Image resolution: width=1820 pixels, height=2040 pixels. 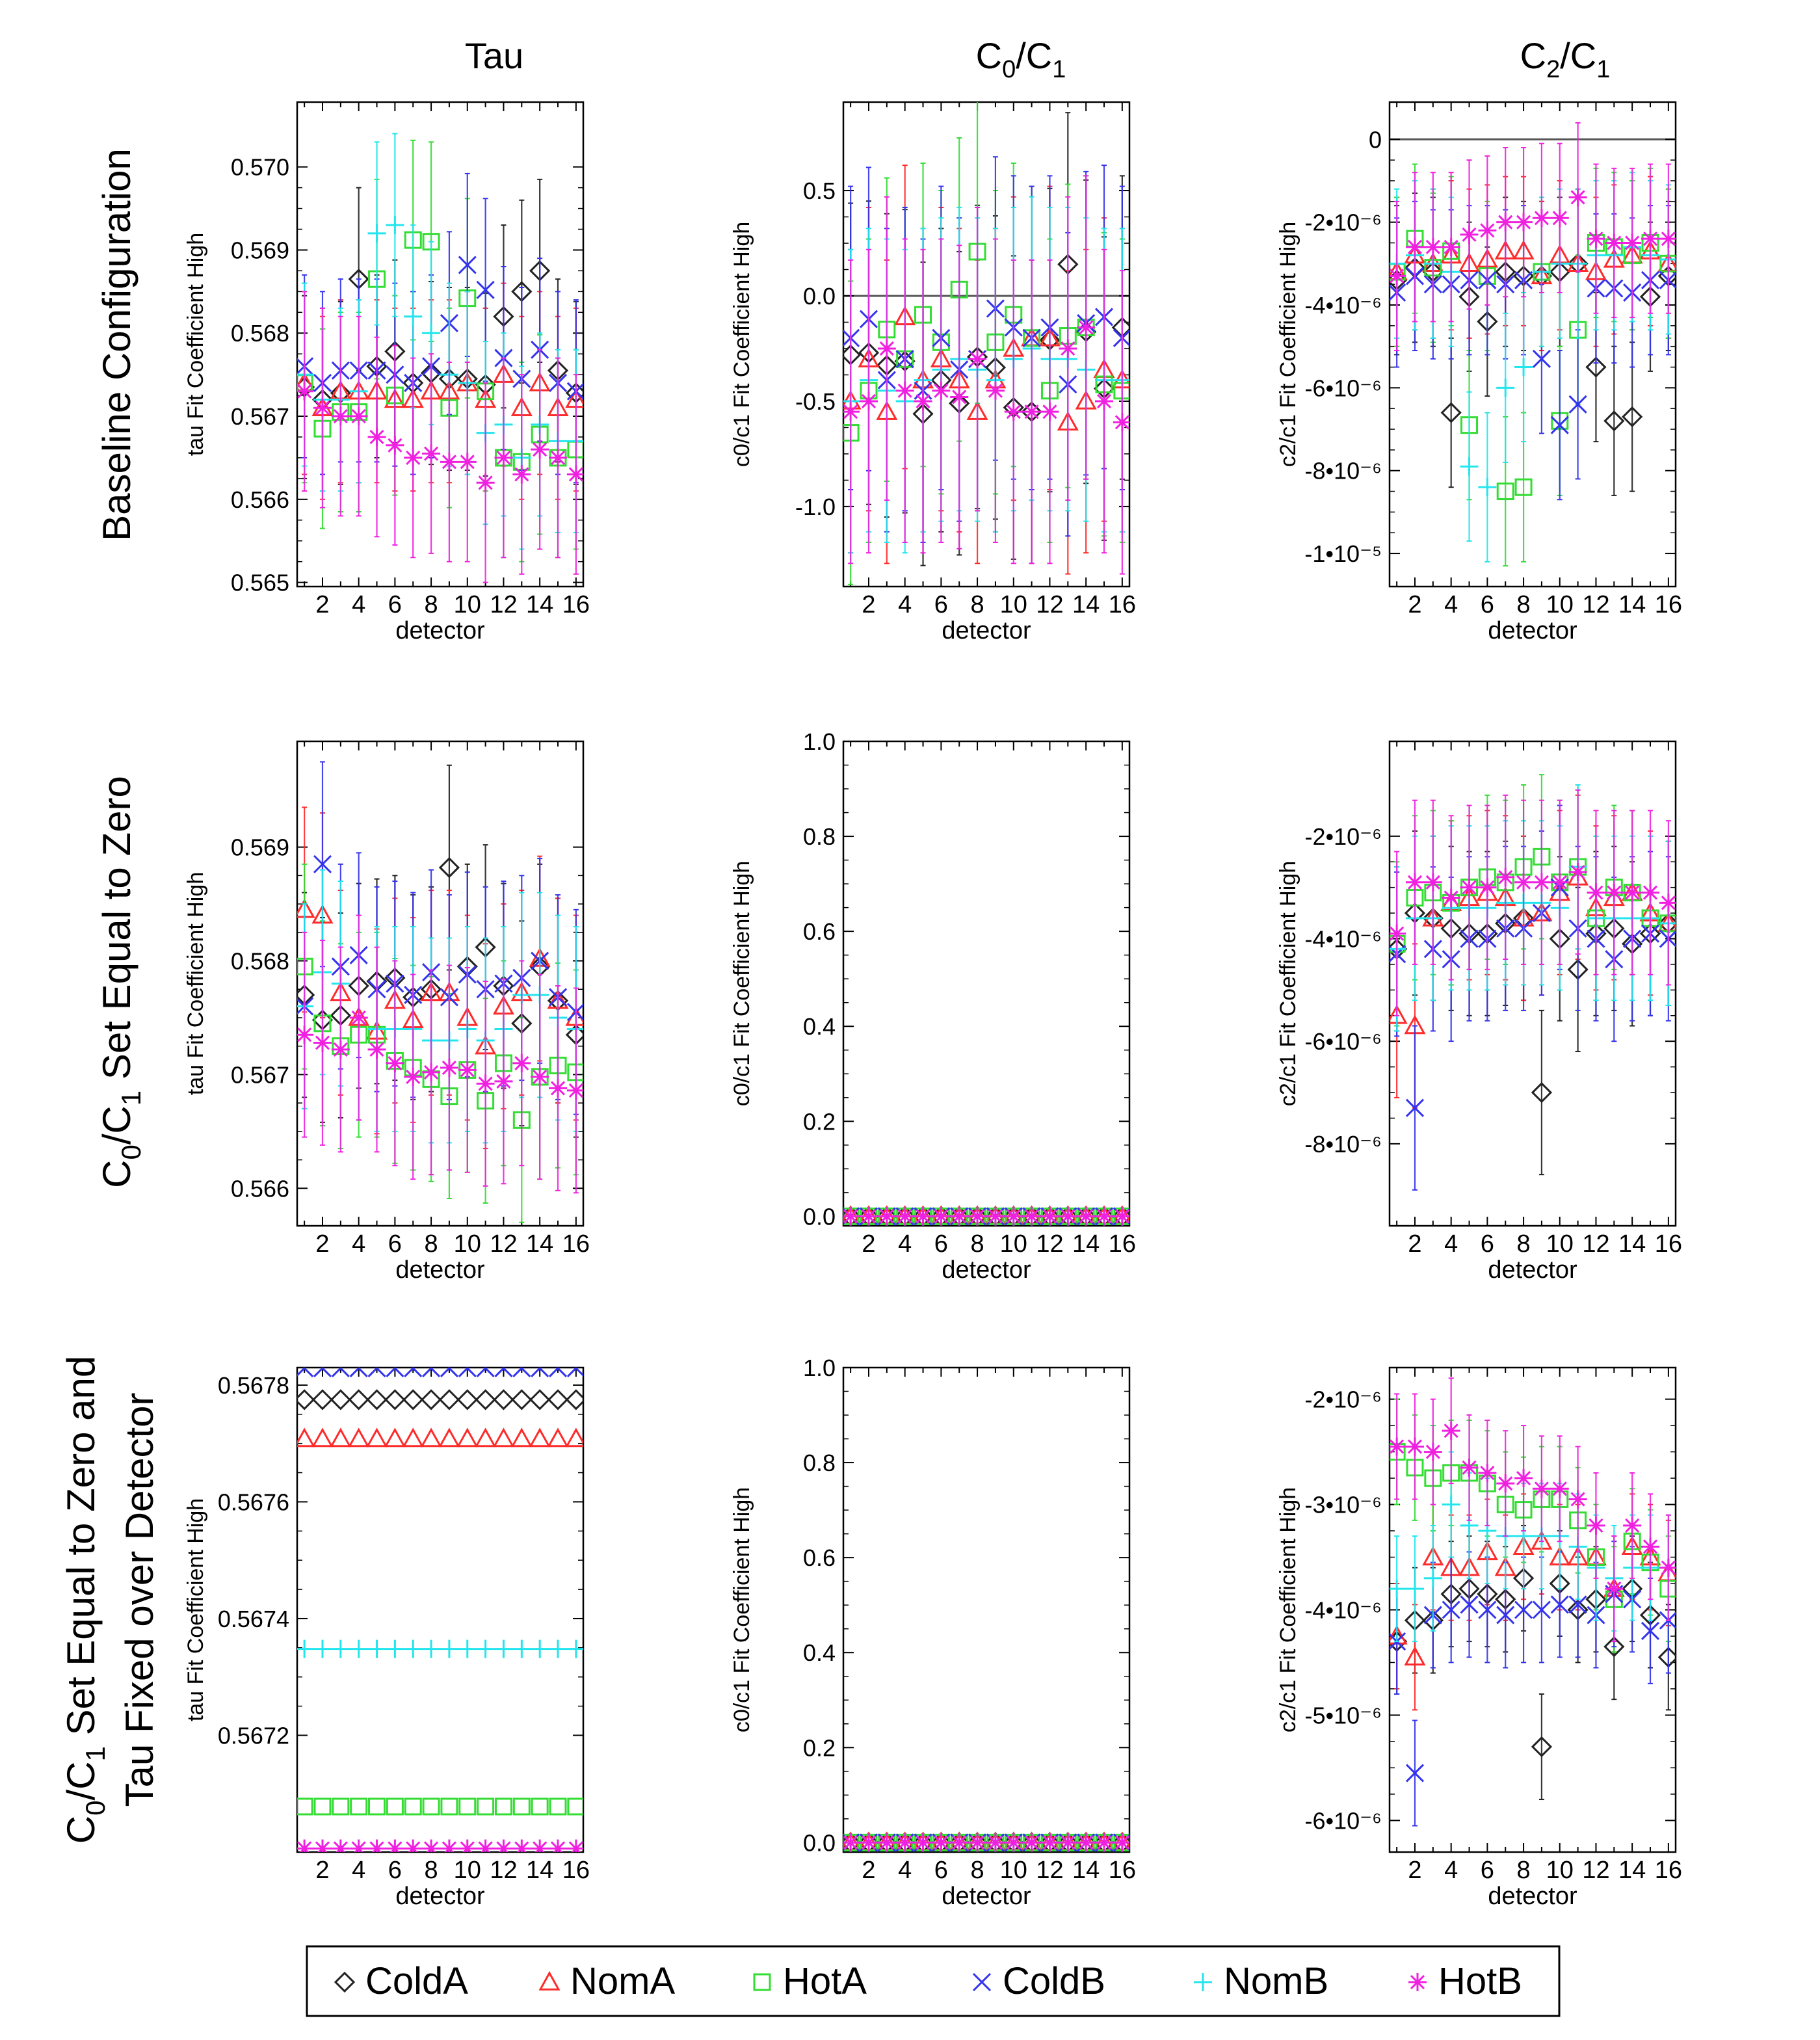 What do you see at coordinates (820, 1216) in the screenshot?
I see `y-tick-label: 0.0` at bounding box center [820, 1216].